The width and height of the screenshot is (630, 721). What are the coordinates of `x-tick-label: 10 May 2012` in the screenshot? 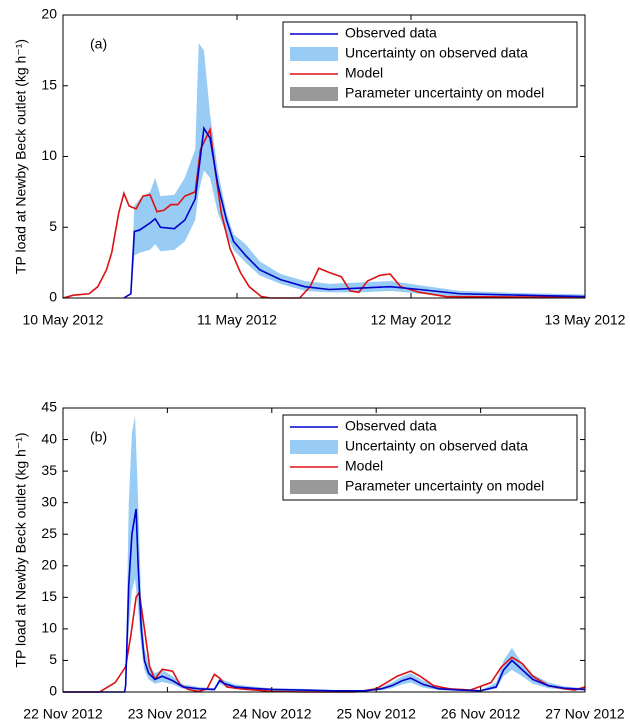 It's located at (63, 320).